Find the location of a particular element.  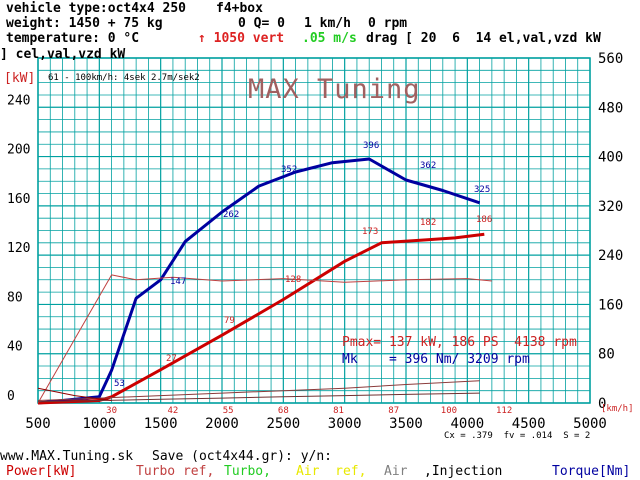

torque-label: 396 is located at coordinates (371, 146).